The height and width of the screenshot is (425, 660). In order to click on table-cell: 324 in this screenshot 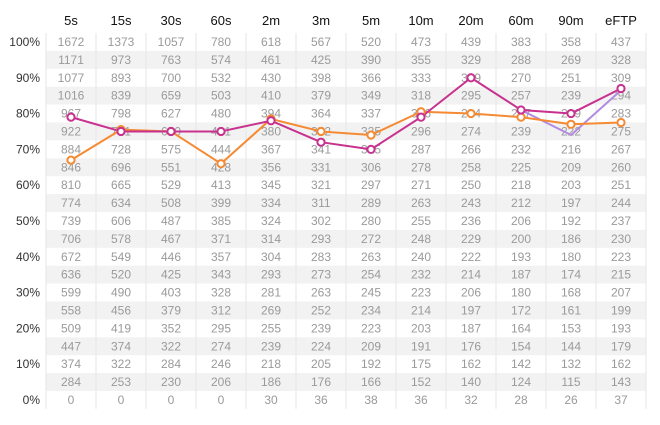, I will do `click(271, 221)`.